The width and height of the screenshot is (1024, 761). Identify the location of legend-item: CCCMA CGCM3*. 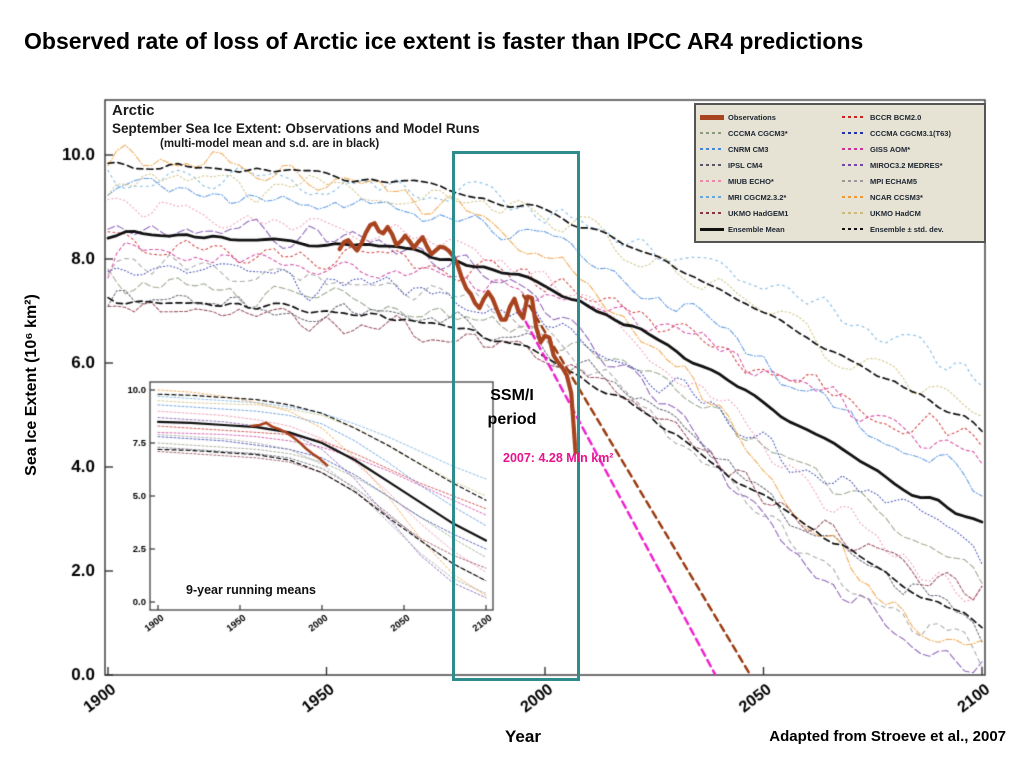
(769, 133).